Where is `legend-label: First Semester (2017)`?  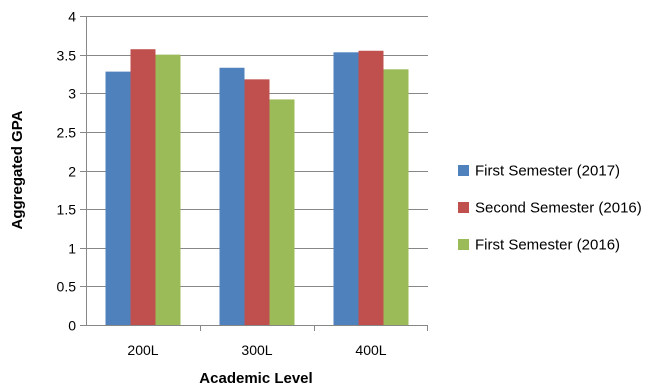 legend-label: First Semester (2017) is located at coordinates (547, 171).